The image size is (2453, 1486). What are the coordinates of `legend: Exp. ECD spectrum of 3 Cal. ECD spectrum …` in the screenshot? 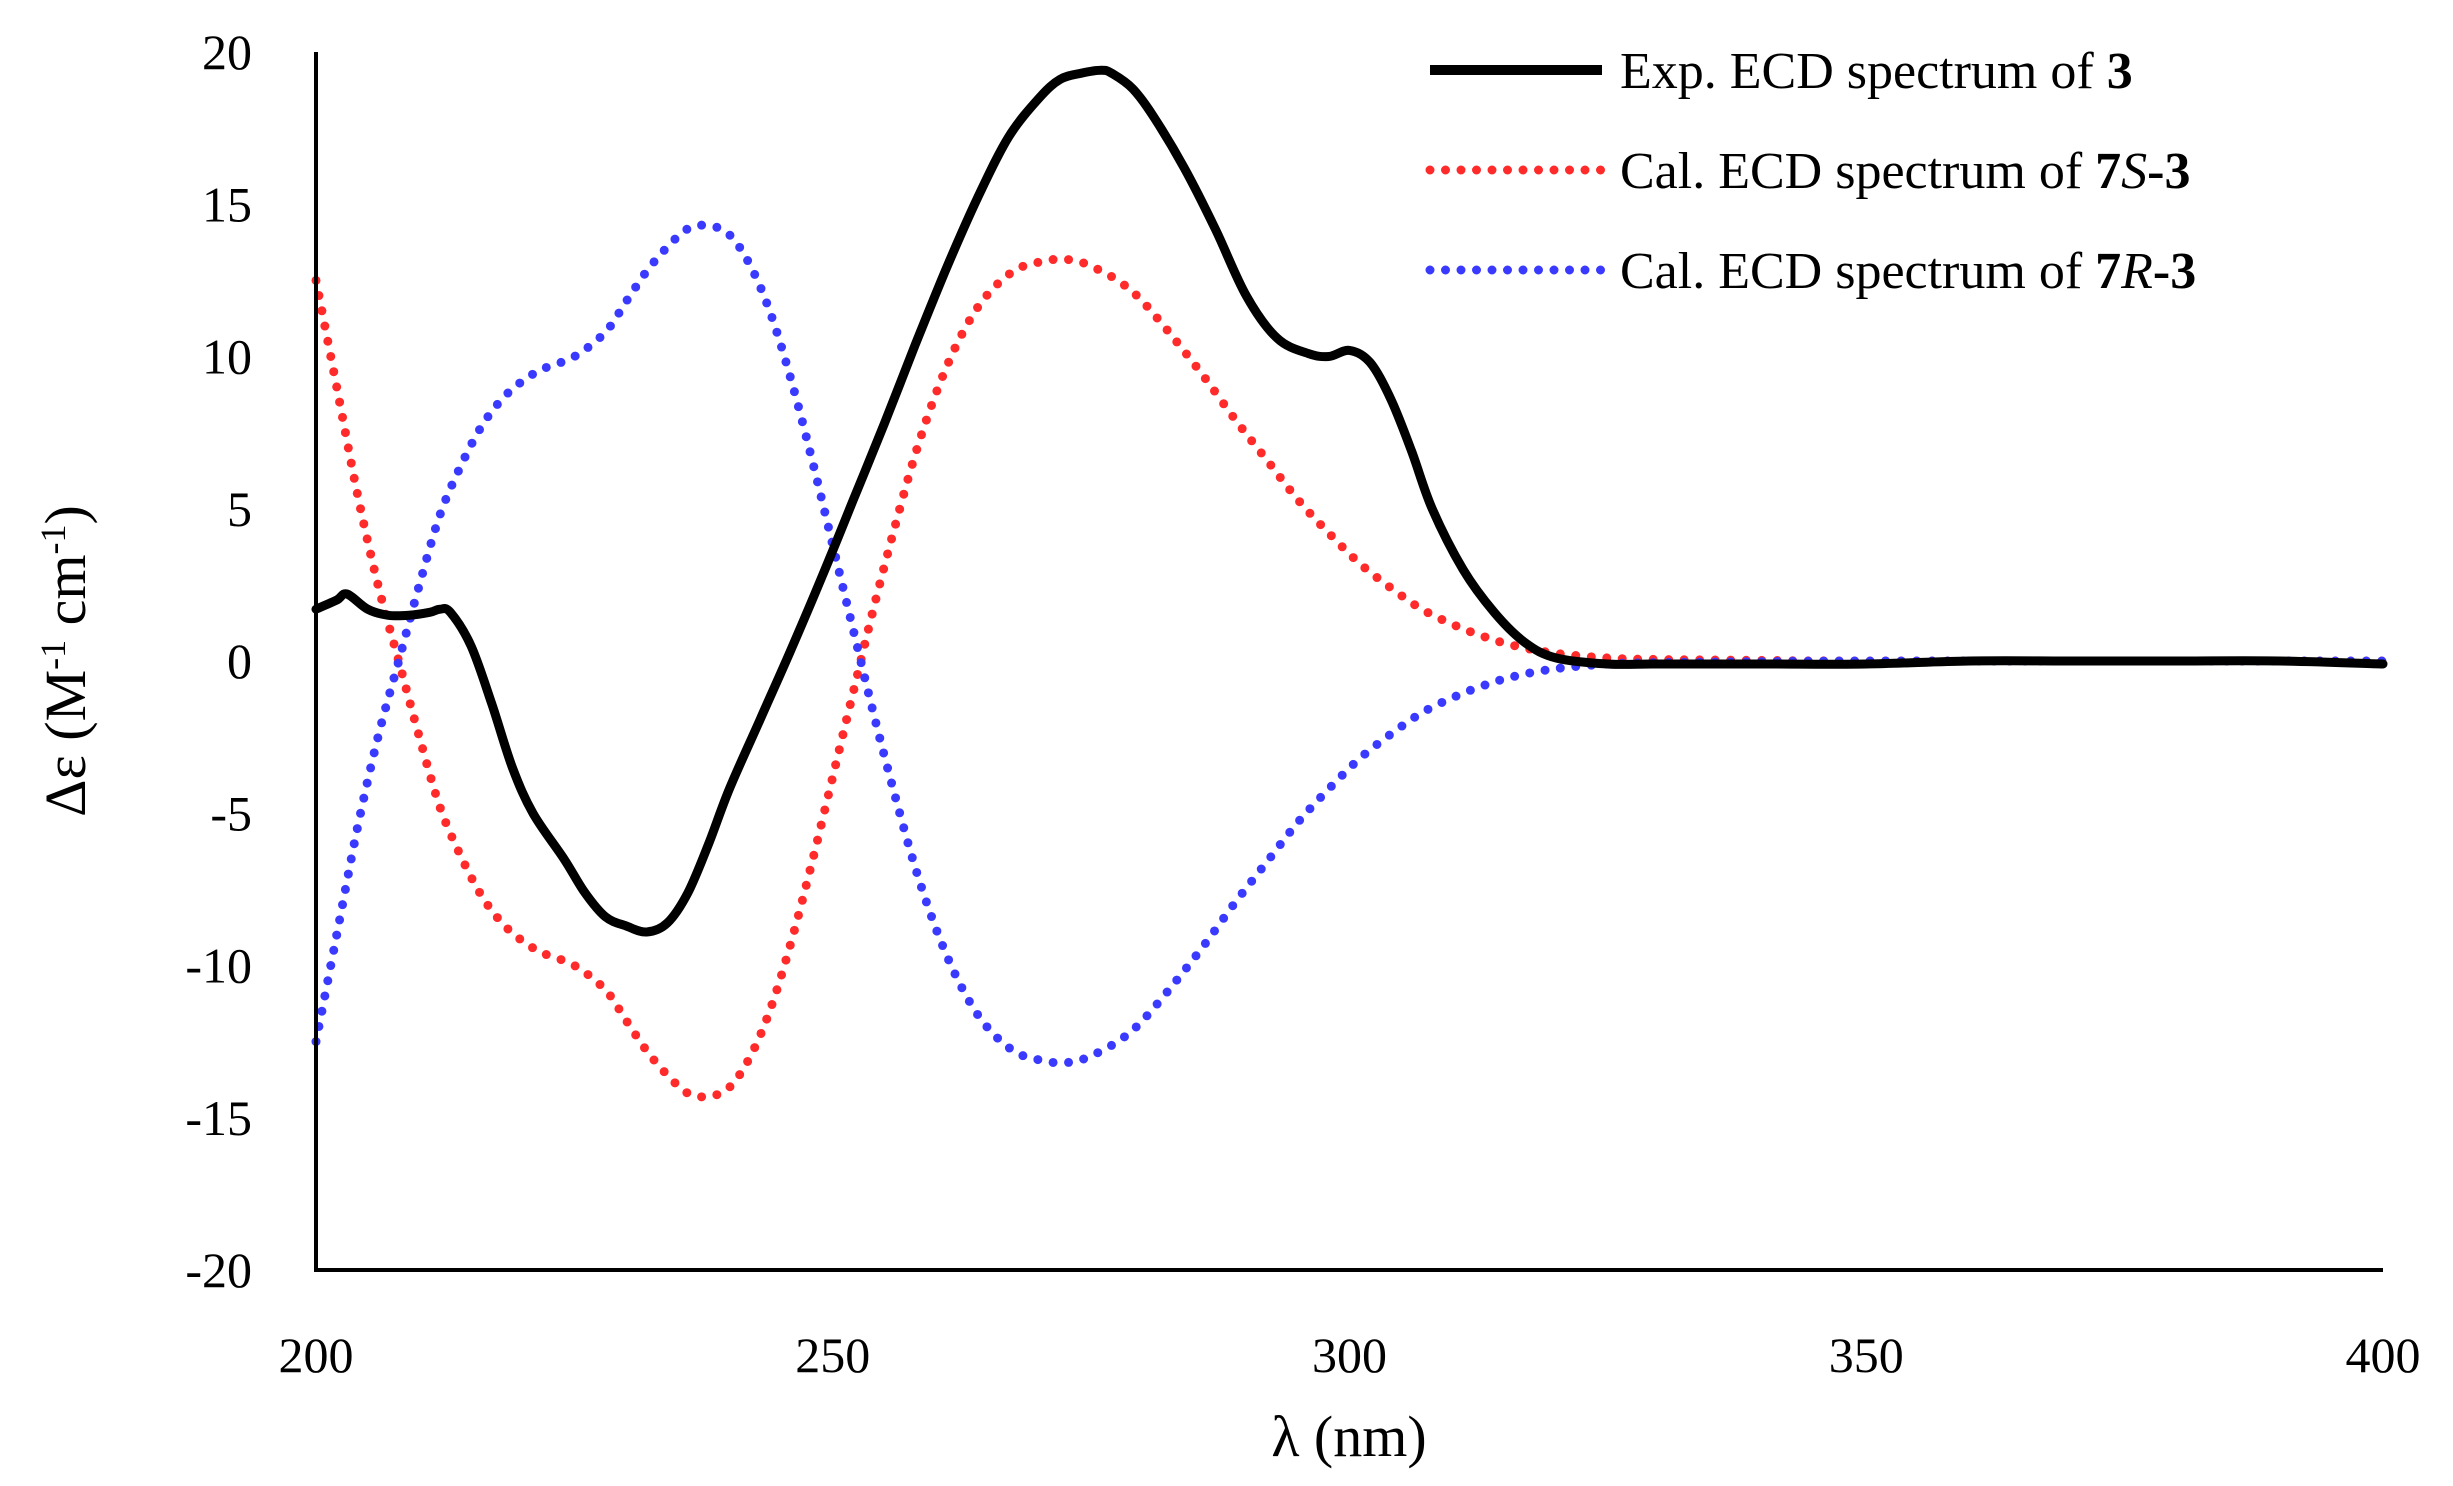 It's located at (1810, 171).